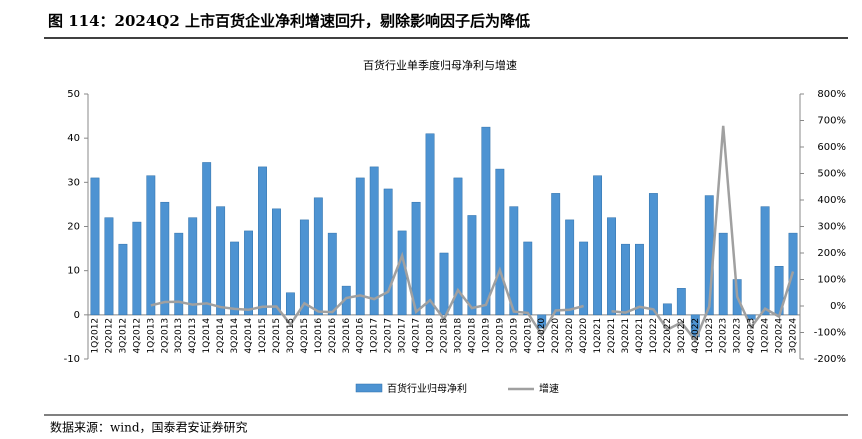 This screenshot has width=862, height=439. Describe the element at coordinates (738, 336) in the screenshot. I see `x-tick-label: 3Q2023` at that location.